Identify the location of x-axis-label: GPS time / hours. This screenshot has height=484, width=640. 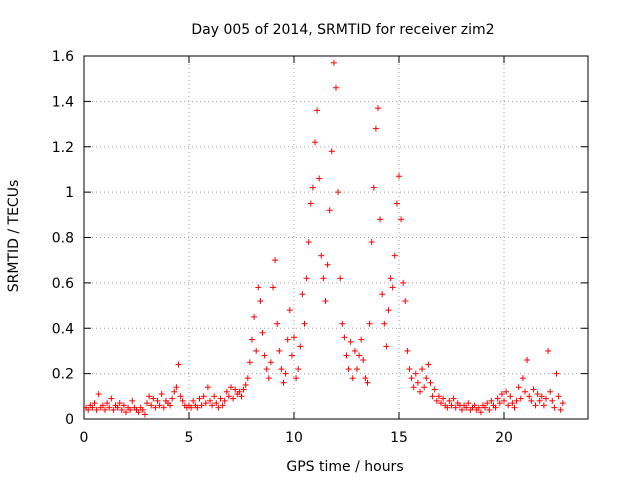
(344, 467).